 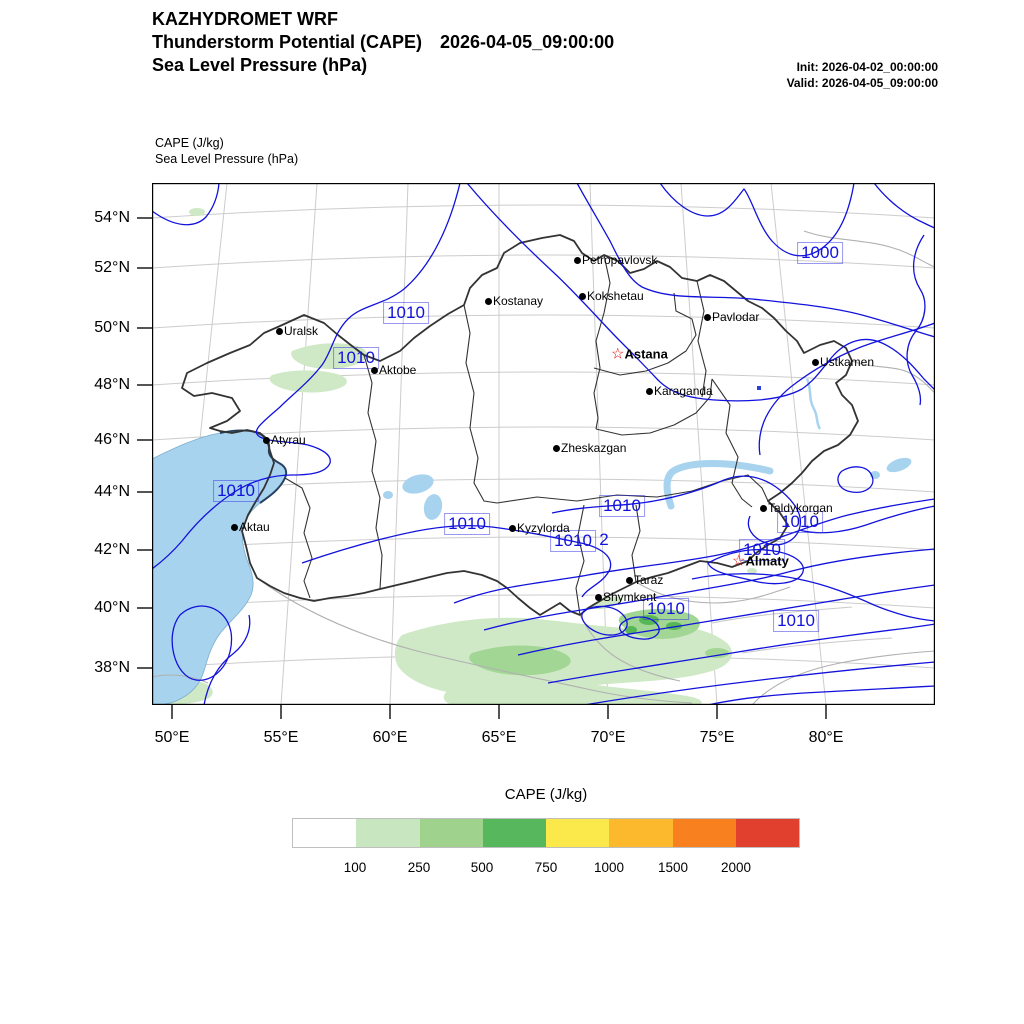 I want to click on city-label: Astana, so click(x=646, y=354).